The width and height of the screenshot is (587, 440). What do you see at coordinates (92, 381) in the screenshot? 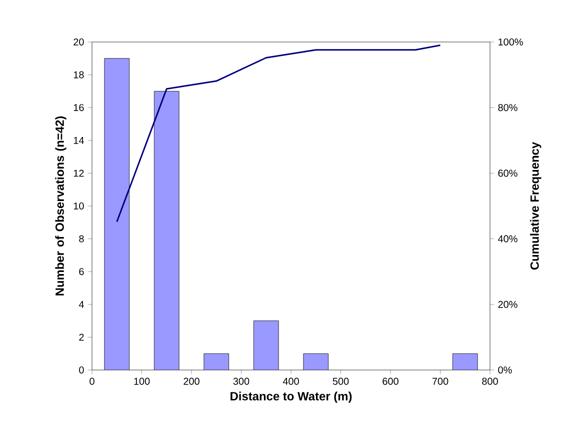
I see `x-tick-label: 0` at bounding box center [92, 381].